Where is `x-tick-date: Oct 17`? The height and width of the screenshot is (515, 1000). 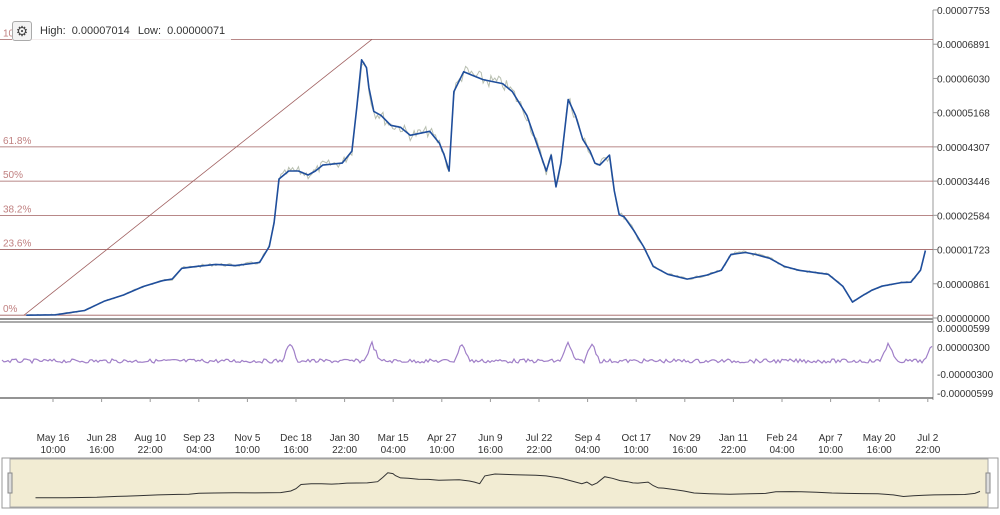 x-tick-date: Oct 17 is located at coordinates (636, 438).